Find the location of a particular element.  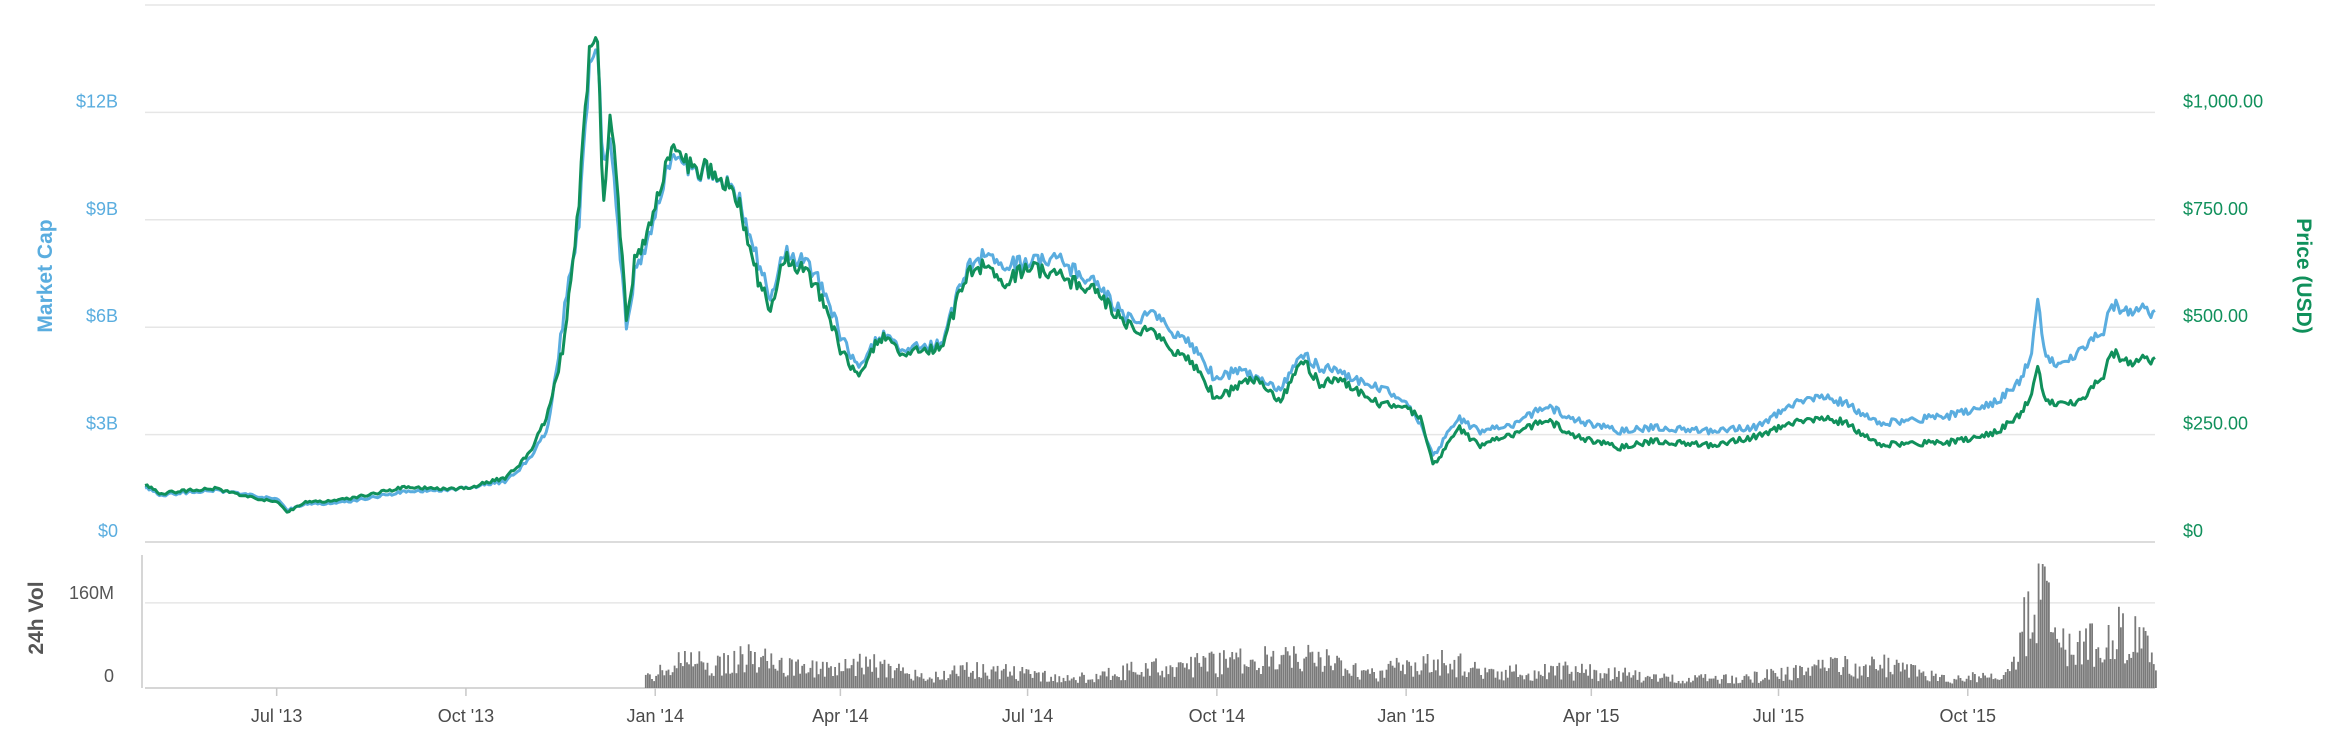

right-tick-label: $500.00 is located at coordinates (2215, 316).